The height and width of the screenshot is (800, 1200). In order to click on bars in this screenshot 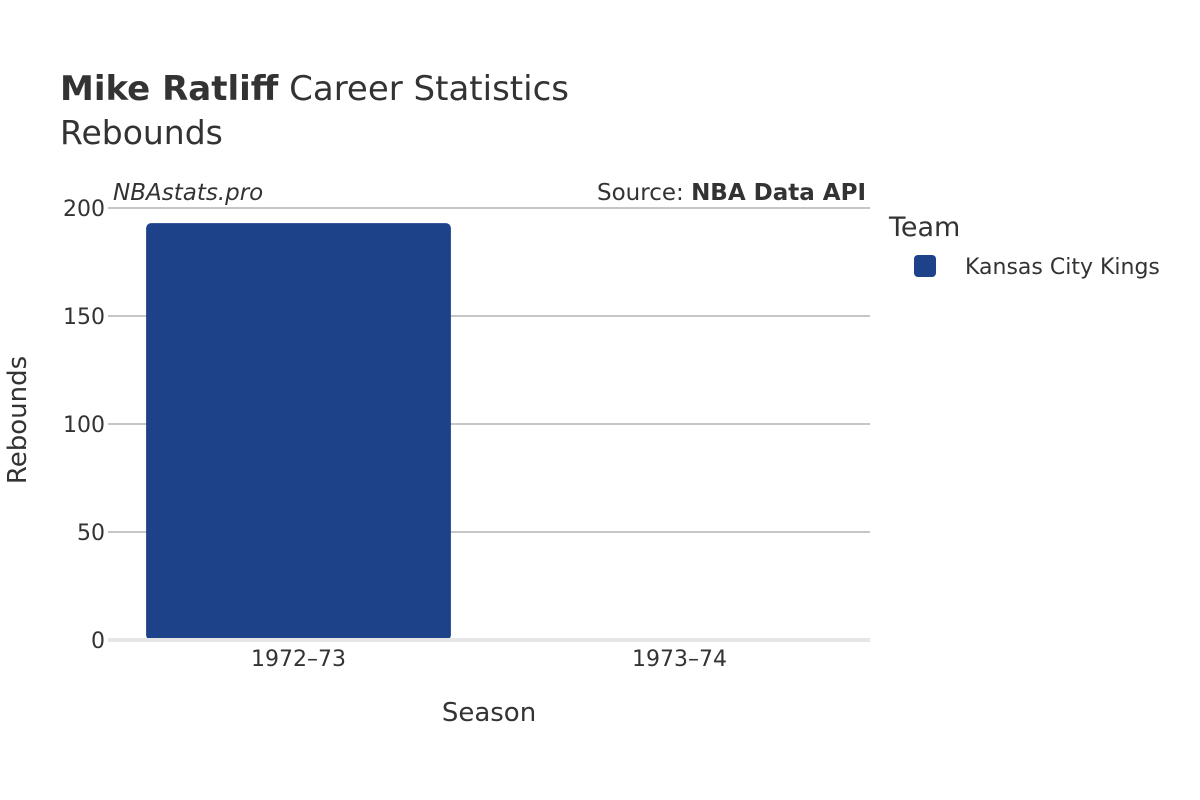, I will do `click(298, 431)`.